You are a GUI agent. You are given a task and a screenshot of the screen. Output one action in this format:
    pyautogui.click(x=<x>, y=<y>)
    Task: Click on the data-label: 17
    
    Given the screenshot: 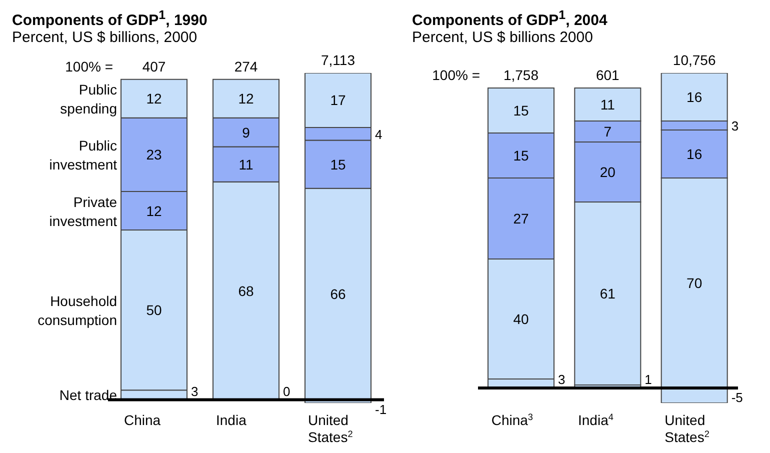 What is the action you would take?
    pyautogui.click(x=338, y=100)
    